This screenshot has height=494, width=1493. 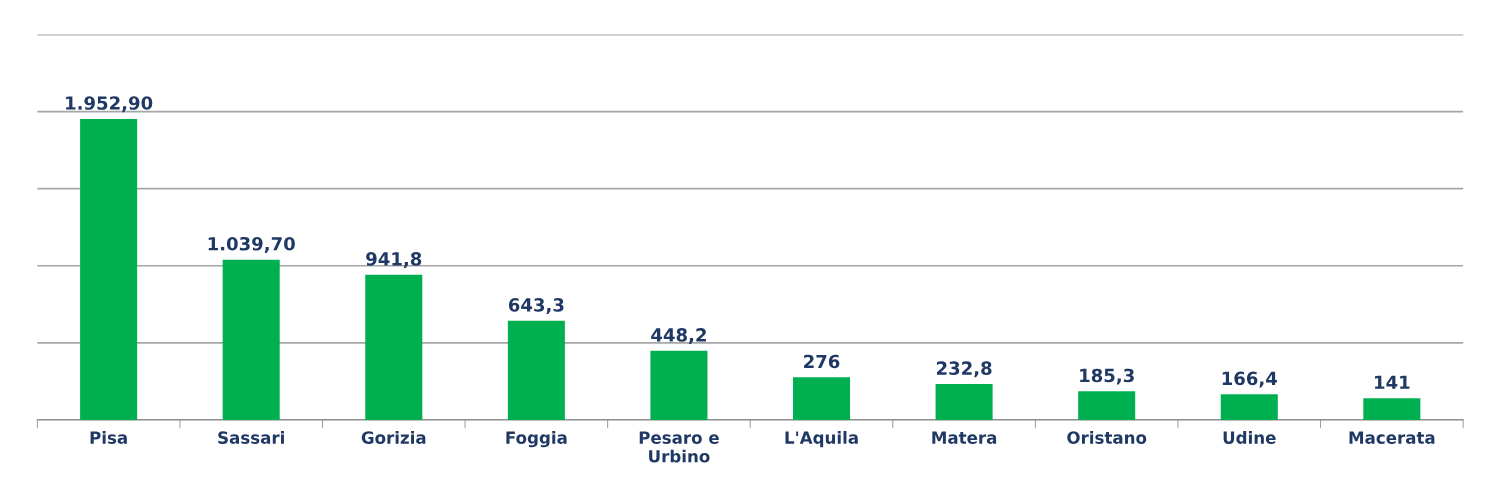 I want to click on x-tick-label: L'Aquila, so click(x=821, y=439).